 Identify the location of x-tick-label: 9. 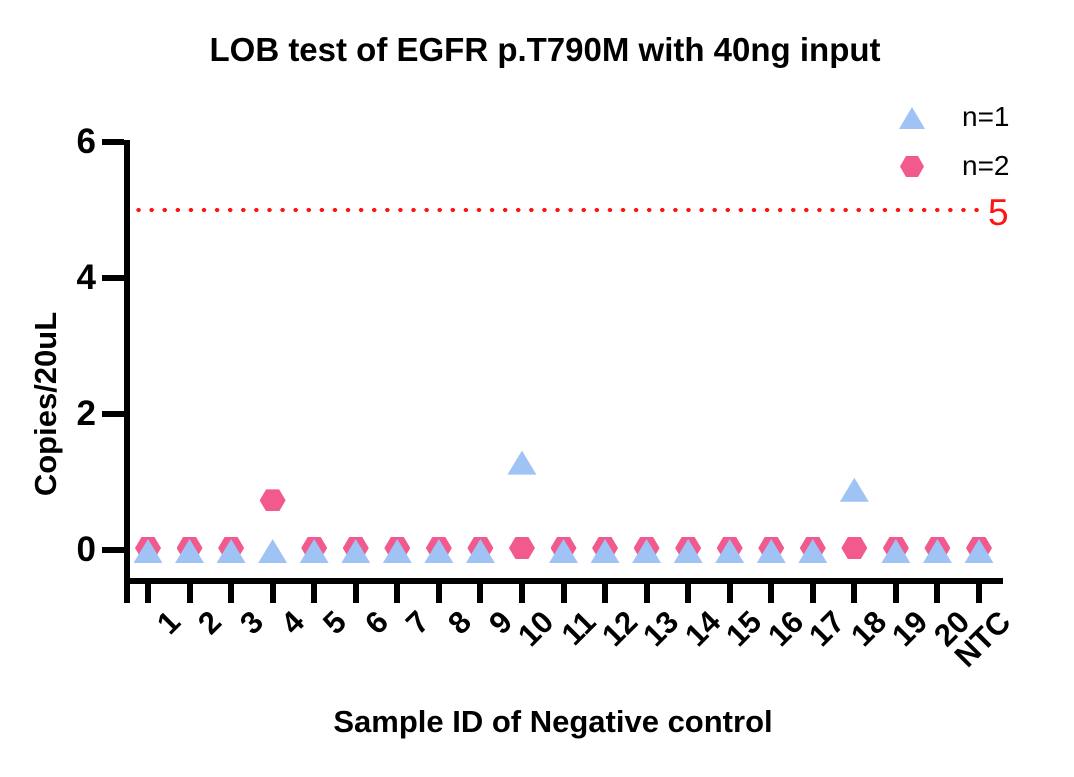
(501, 622).